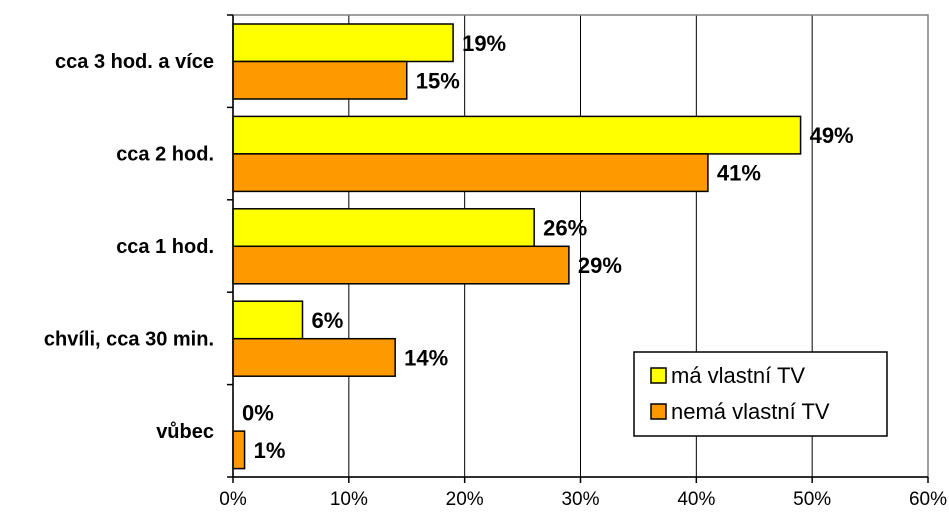 The height and width of the screenshot is (518, 949). Describe the element at coordinates (658, 375) in the screenshot. I see `legend-swatch-ma-vlastni-tv` at that location.